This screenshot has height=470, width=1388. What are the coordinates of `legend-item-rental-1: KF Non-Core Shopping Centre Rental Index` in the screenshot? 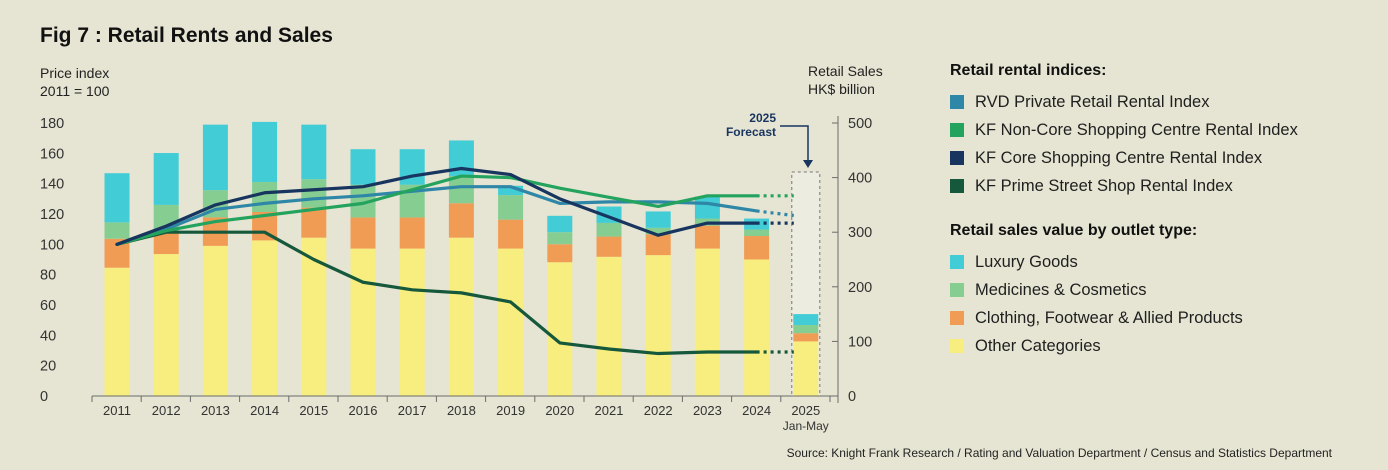 It's located at (1165, 130).